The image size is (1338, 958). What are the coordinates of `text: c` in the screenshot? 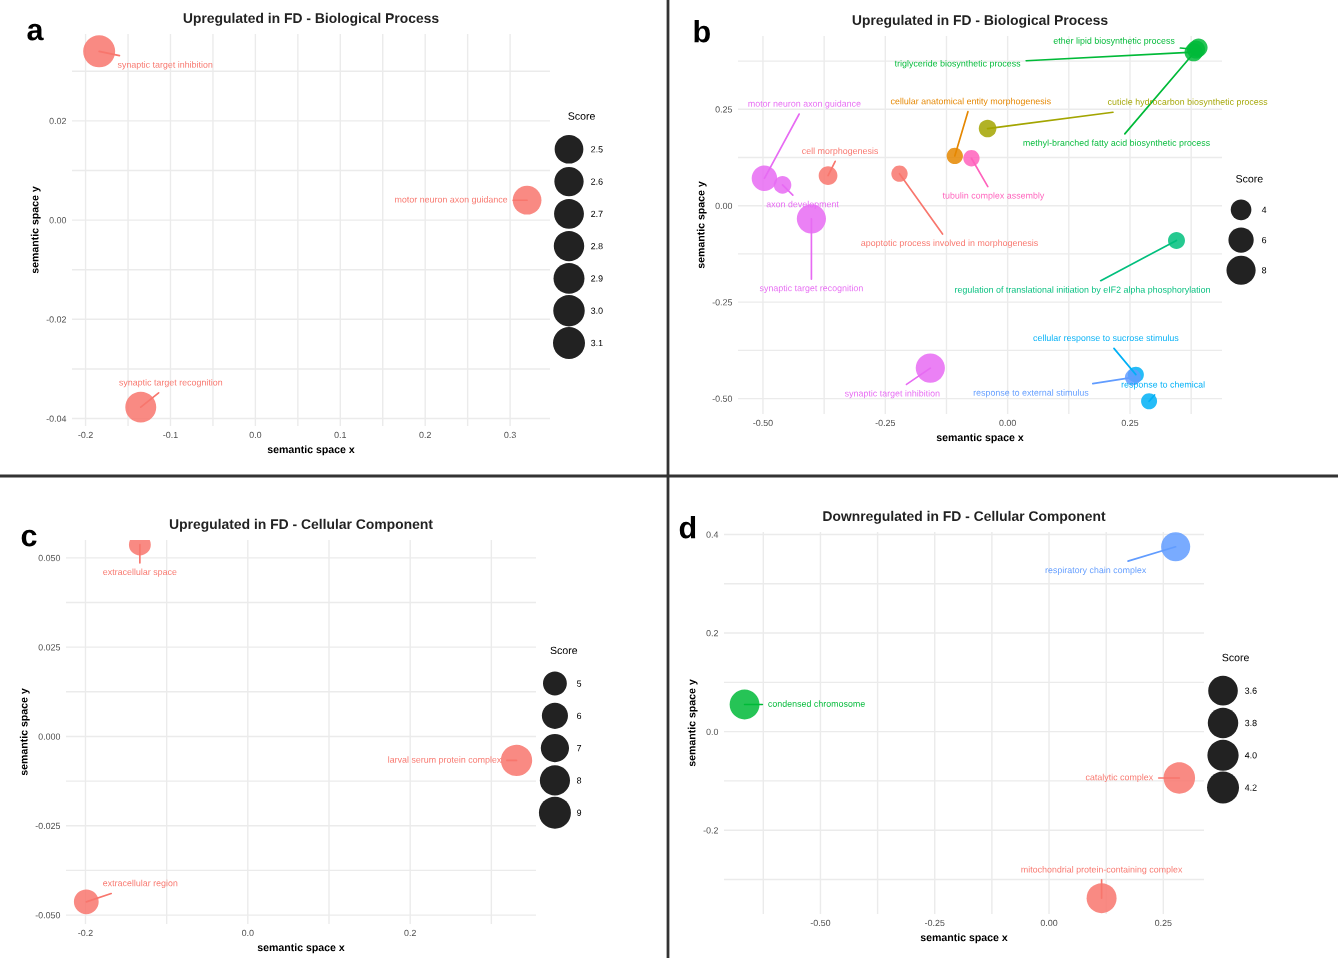 It's located at (29, 538).